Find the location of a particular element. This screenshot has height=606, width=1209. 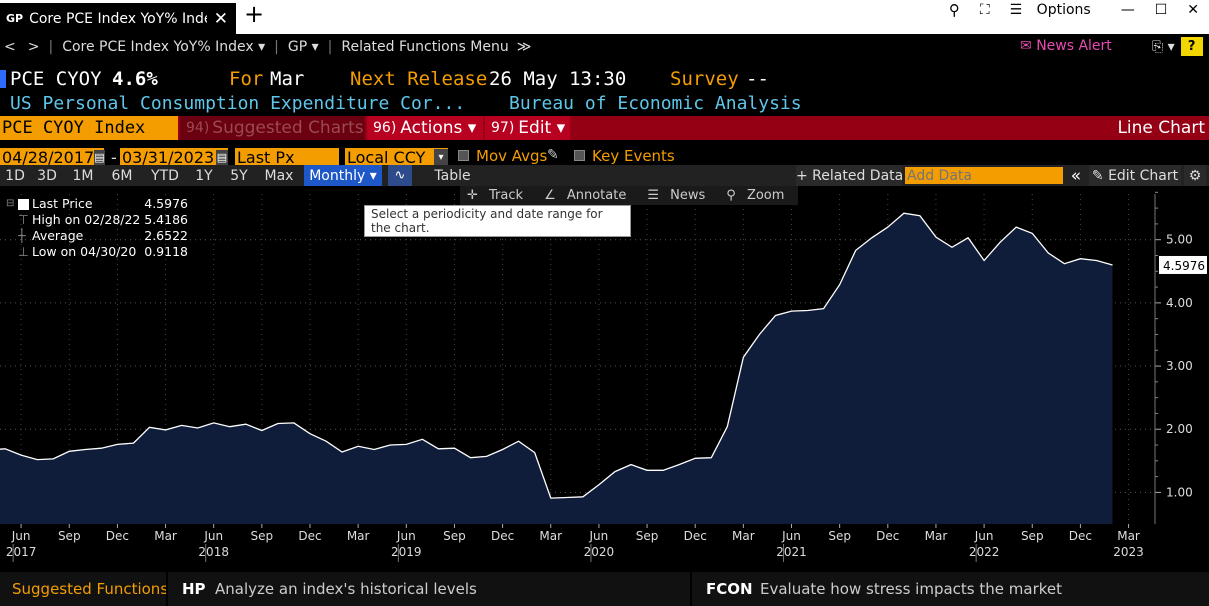

collapse-glyph: « is located at coordinates (1076, 175).